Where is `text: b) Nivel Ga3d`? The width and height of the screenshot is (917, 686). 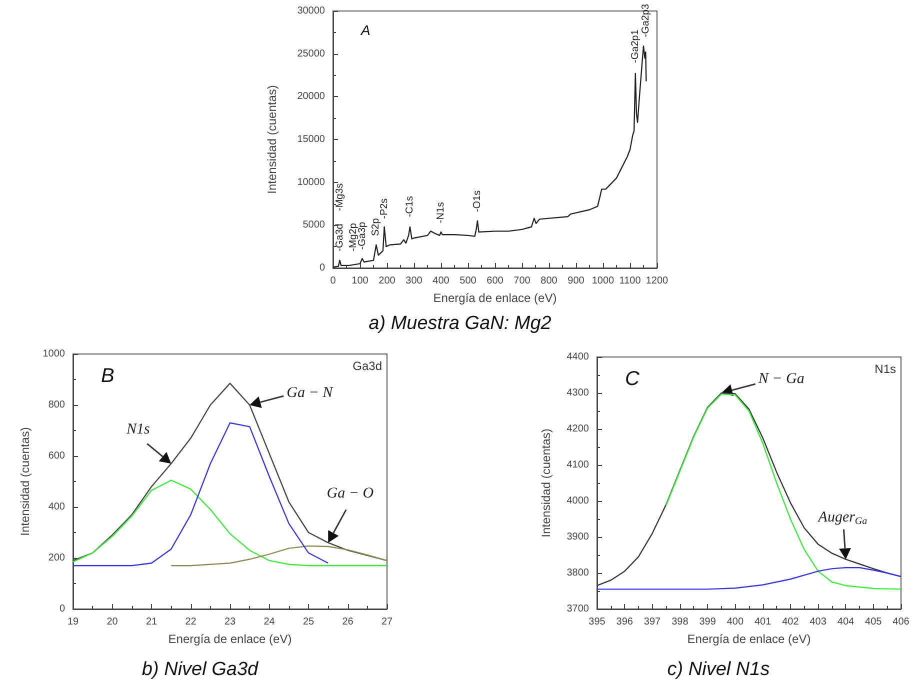
text: b) Nivel Ga3d is located at coordinates (201, 669).